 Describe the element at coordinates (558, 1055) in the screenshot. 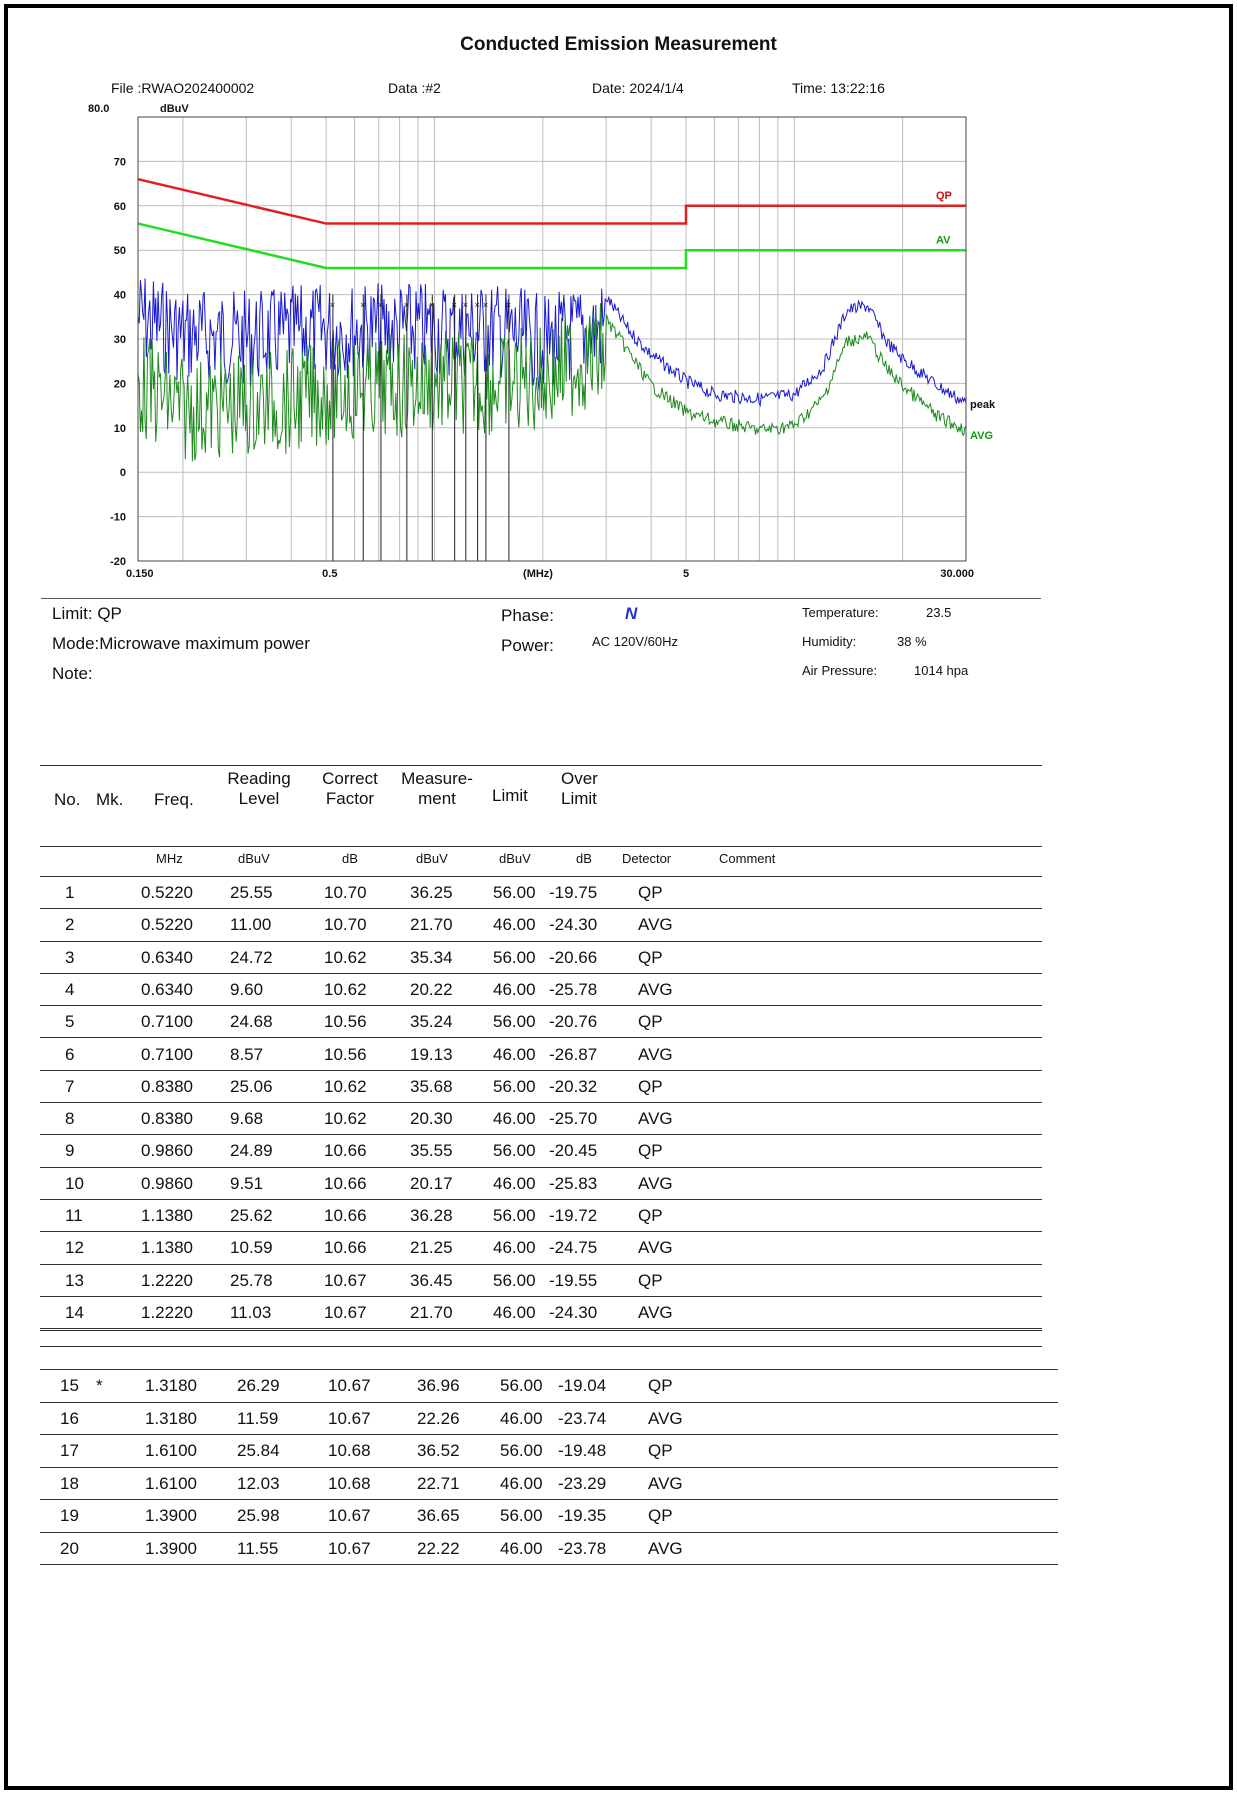

I see `table-row: 6 0.7100 8.57 10.56 19.13 46.00 -26.87 AVG` at that location.